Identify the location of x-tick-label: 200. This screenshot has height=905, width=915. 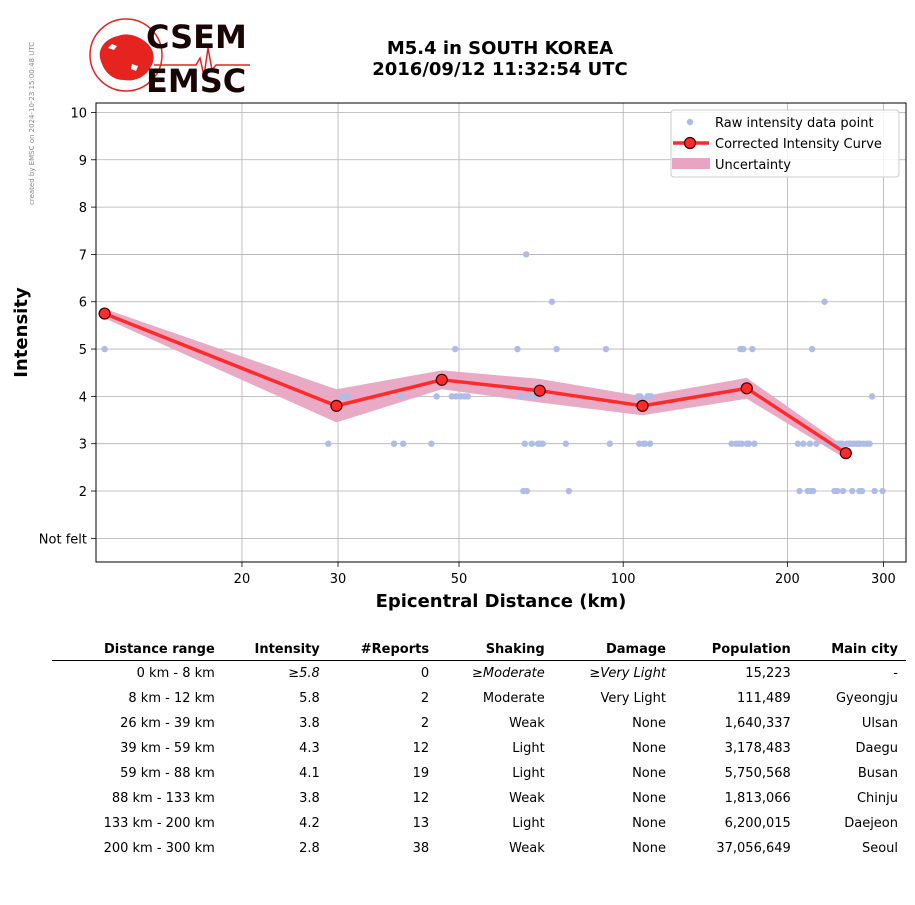
(787, 579).